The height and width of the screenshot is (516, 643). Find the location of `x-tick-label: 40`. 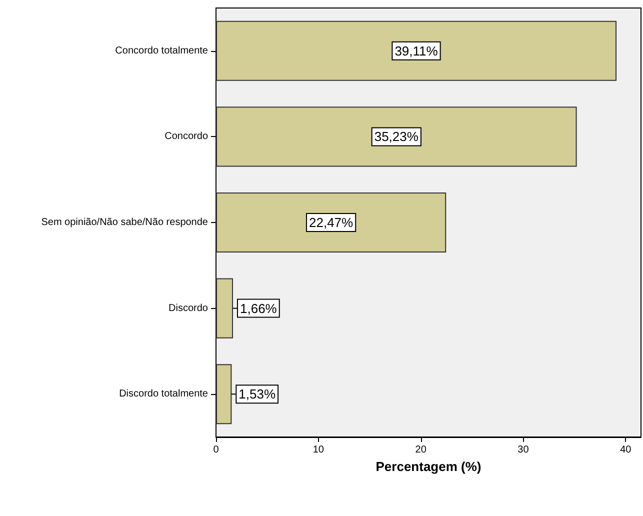

x-tick-label: 40 is located at coordinates (626, 450).